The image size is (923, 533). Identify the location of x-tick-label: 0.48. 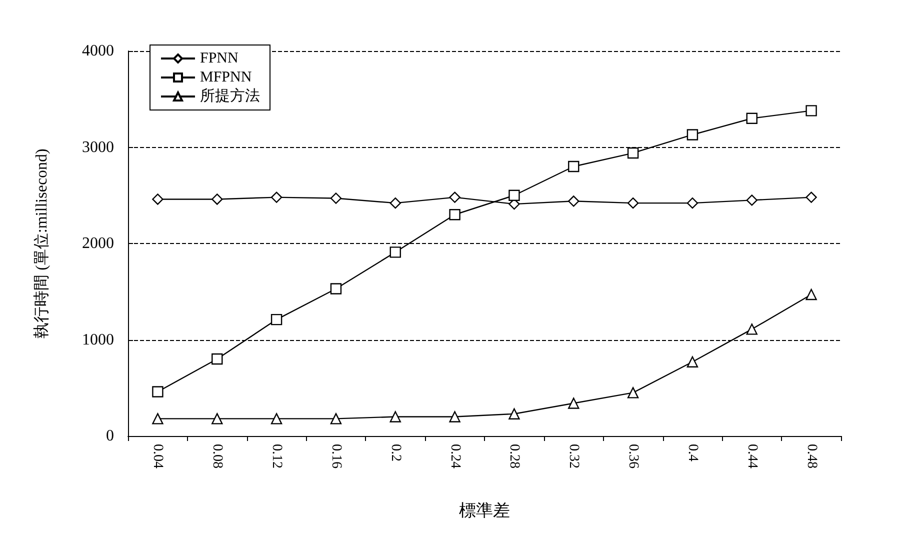
(811, 456).